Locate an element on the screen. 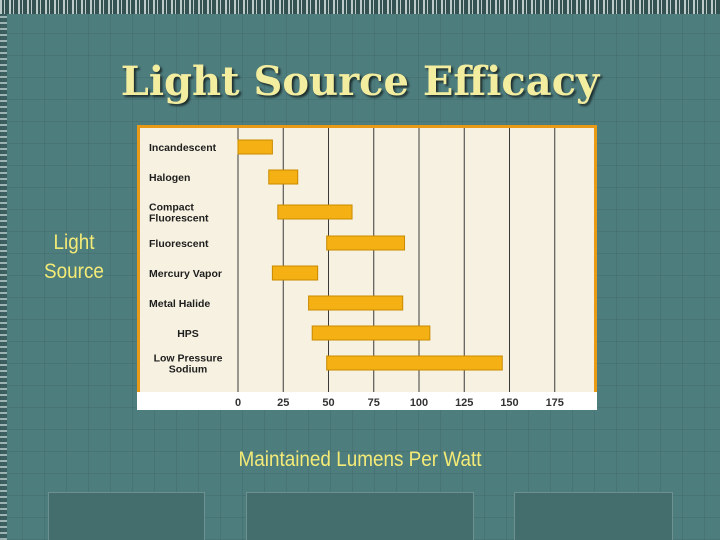  decorative-top-strip is located at coordinates (360, 7).